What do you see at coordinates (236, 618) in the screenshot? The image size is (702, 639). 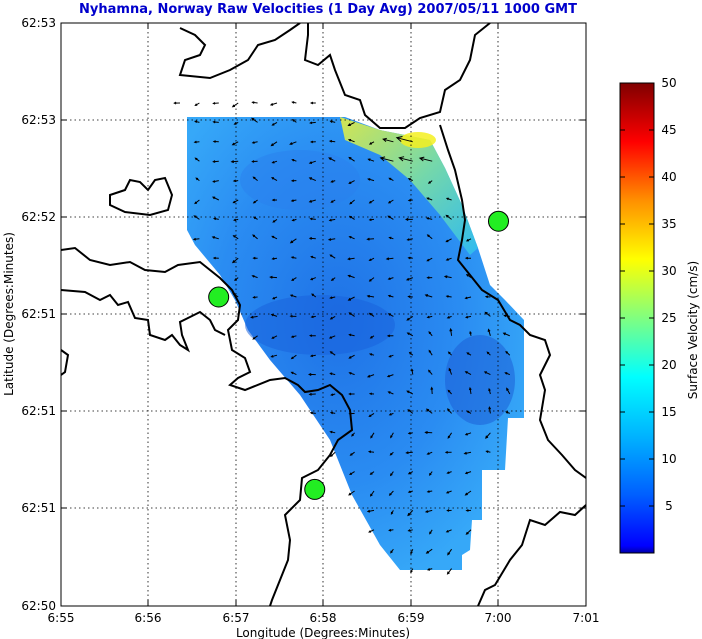 I see `x-tick-label: 6:57` at bounding box center [236, 618].